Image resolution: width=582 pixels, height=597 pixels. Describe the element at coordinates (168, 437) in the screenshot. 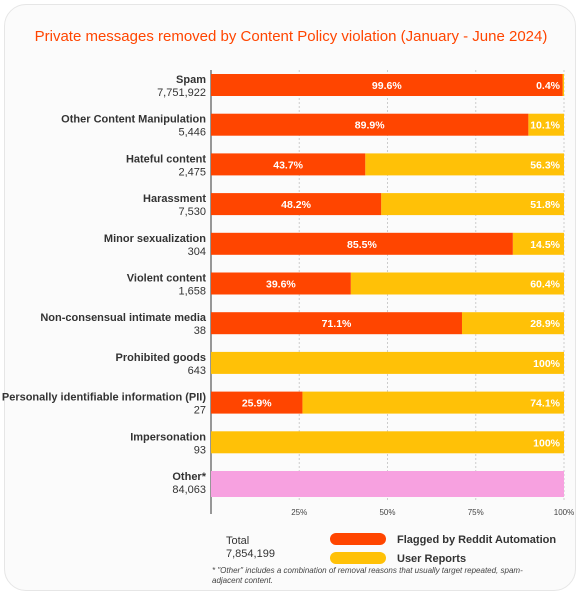

I see `category-label: Impersonation` at that location.